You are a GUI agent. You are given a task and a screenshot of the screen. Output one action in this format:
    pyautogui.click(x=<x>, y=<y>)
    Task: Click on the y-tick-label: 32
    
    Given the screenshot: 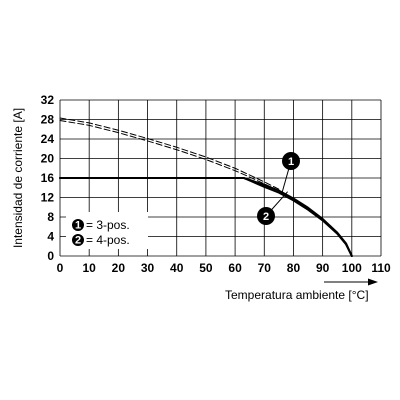 What is the action you would take?
    pyautogui.click(x=48, y=100)
    